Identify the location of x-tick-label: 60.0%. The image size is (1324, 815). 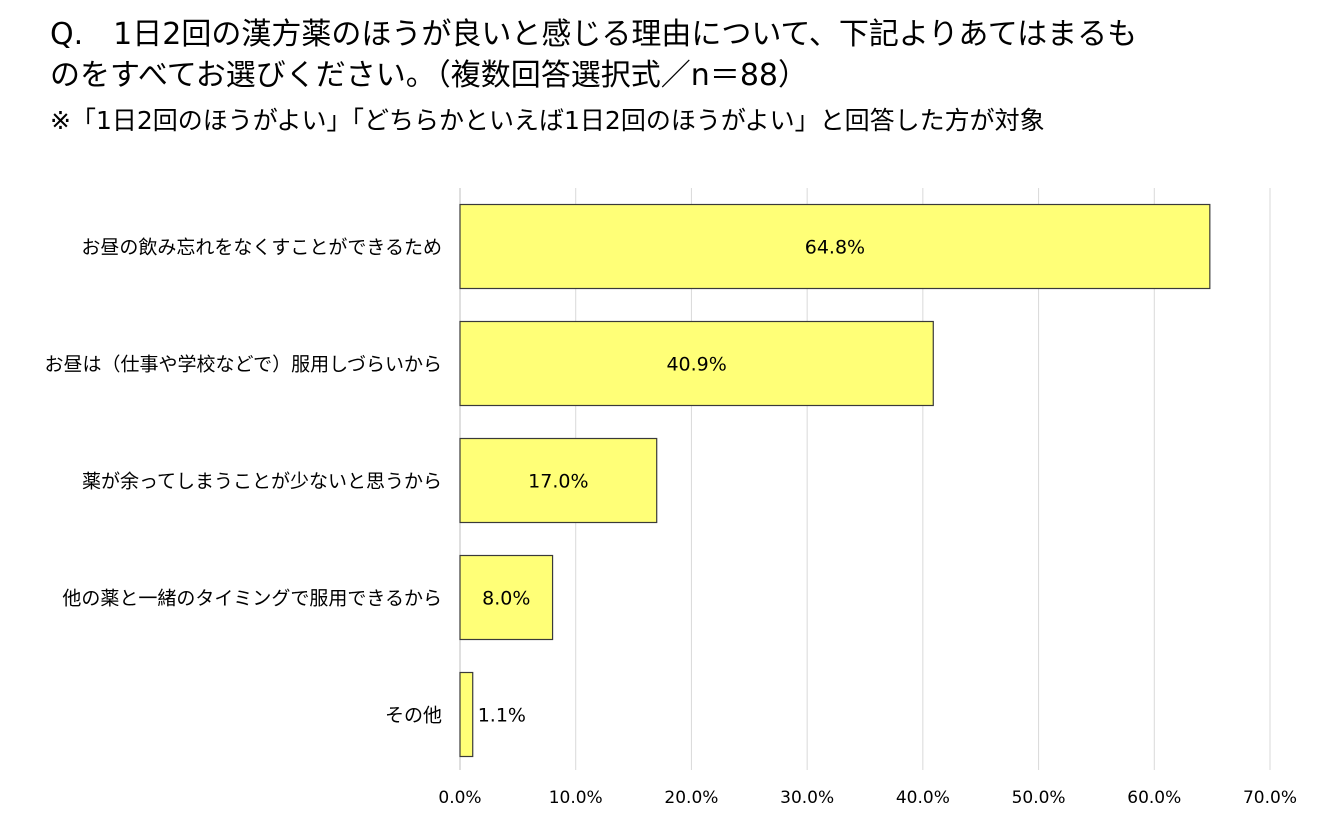
(1154, 798).